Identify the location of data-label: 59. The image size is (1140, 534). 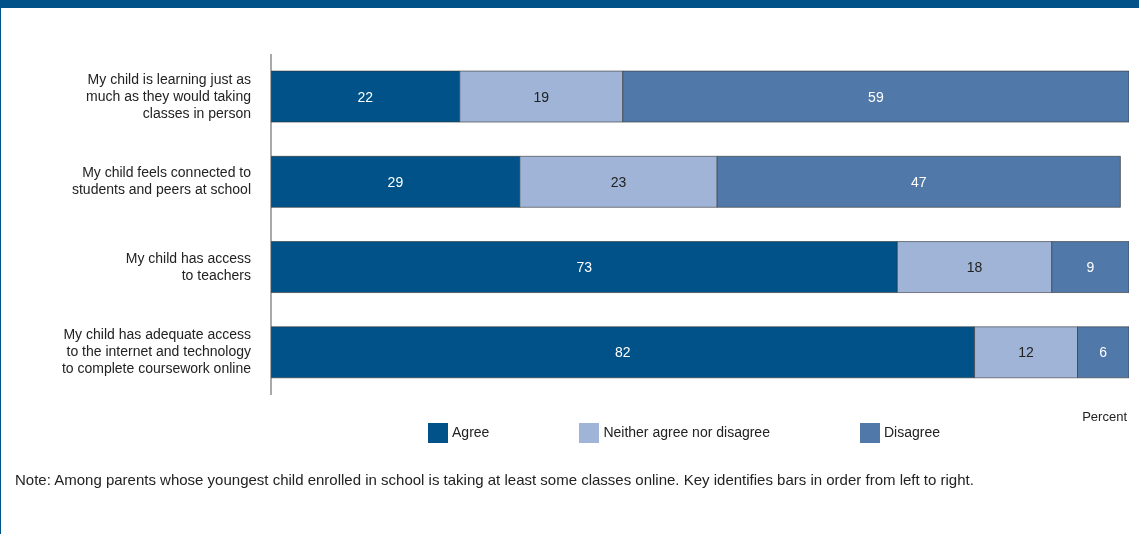
(876, 96).